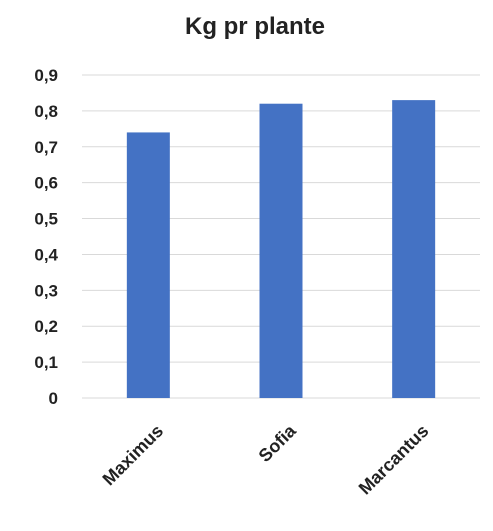 This screenshot has height=531, width=493. Describe the element at coordinates (255, 26) in the screenshot. I see `chart-title: Kg pr plante` at that location.